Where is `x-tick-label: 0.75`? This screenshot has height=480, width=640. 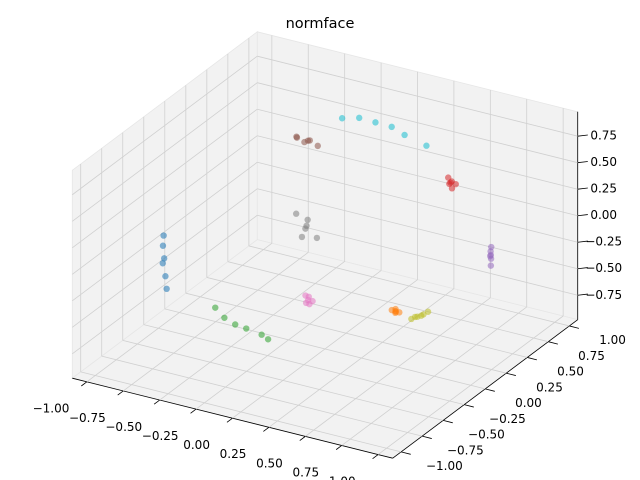
x-tick-label: 0.75 is located at coordinates (305, 472).